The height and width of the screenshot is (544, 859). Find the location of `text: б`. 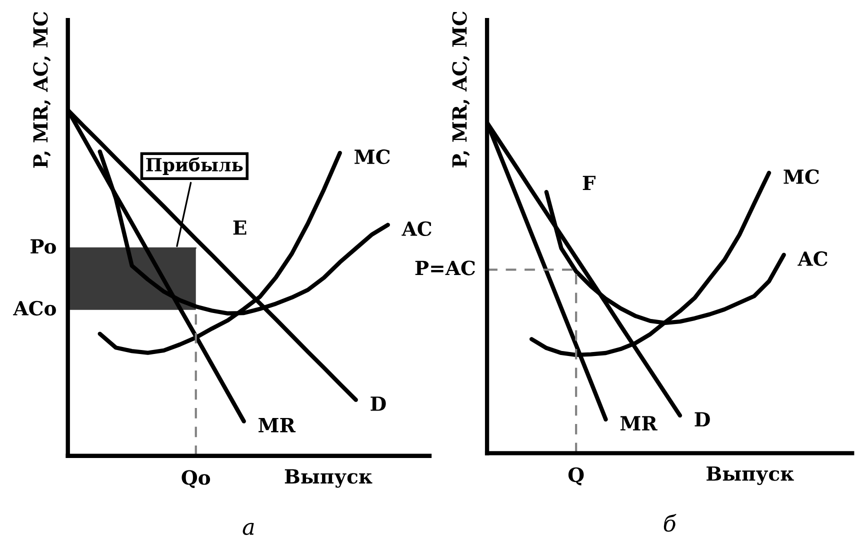

text: б is located at coordinates (670, 523).